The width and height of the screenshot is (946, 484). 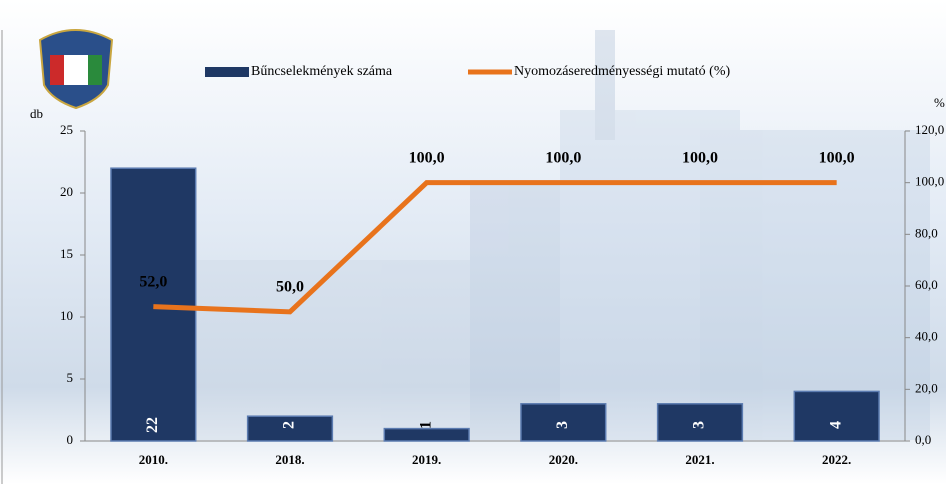 What do you see at coordinates (622, 71) in the screenshot?
I see `legend-label: Nyomozáseredményességi mutató (%)` at bounding box center [622, 71].